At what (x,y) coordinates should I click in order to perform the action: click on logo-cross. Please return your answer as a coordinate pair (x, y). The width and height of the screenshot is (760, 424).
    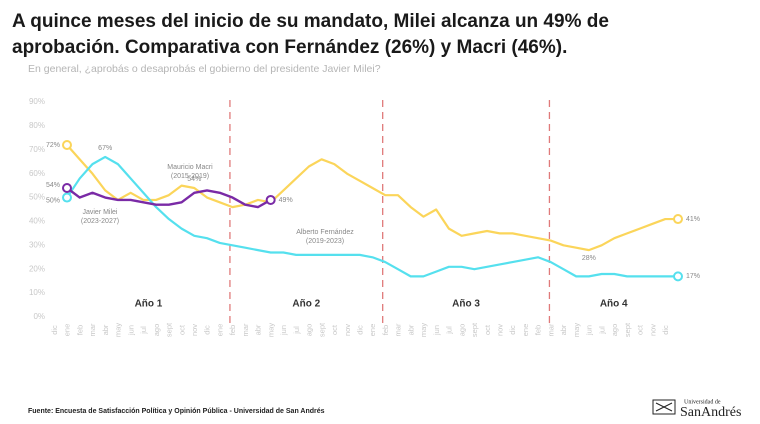
    Looking at the image, I should click on (664, 407).